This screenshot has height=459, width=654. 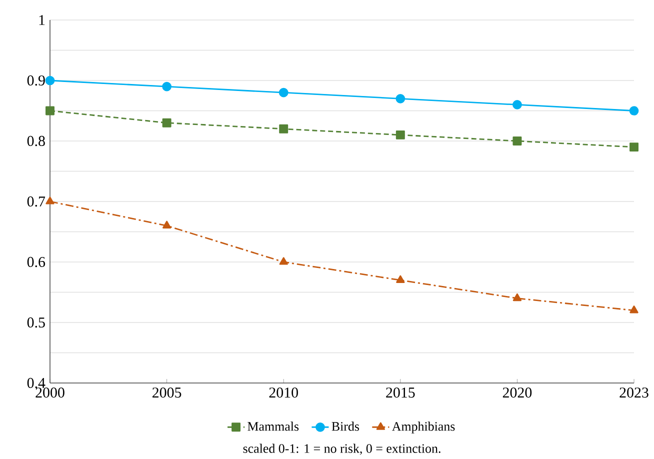 What do you see at coordinates (634, 393) in the screenshot?
I see `x-tick-label: 2023` at bounding box center [634, 393].